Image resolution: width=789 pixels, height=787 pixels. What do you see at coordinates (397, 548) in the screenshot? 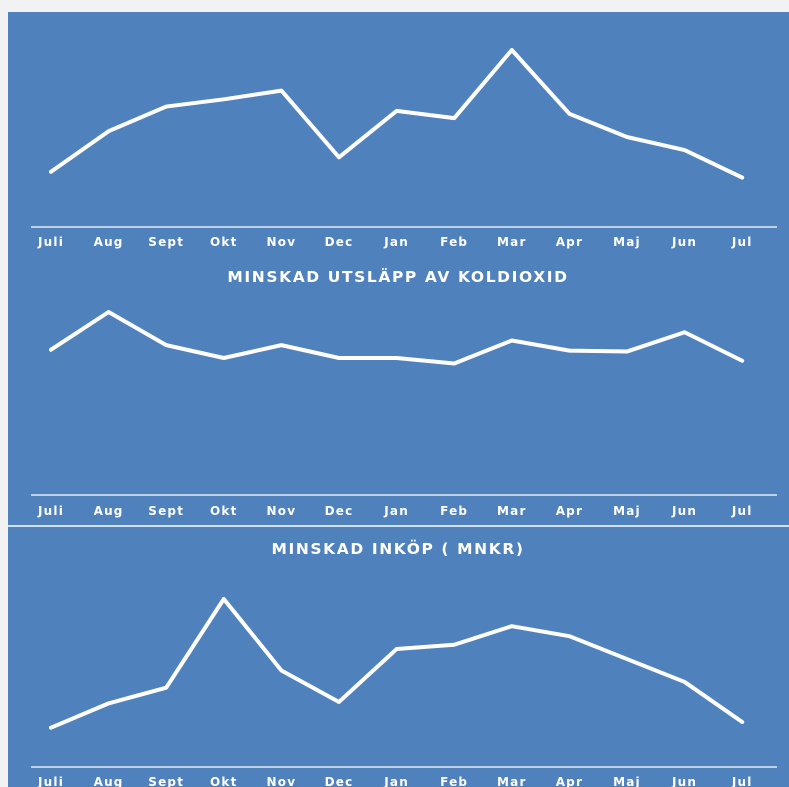
I see `chart-title: MINSKAD INKÖP ( MNKR)` at bounding box center [397, 548].